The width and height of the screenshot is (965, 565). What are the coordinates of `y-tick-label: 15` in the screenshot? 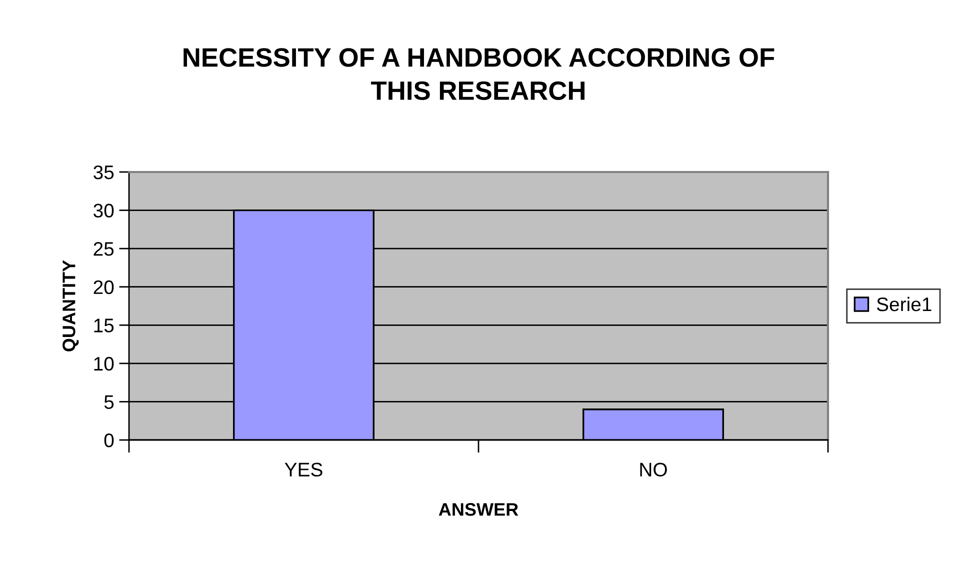 It's located at (104, 325).